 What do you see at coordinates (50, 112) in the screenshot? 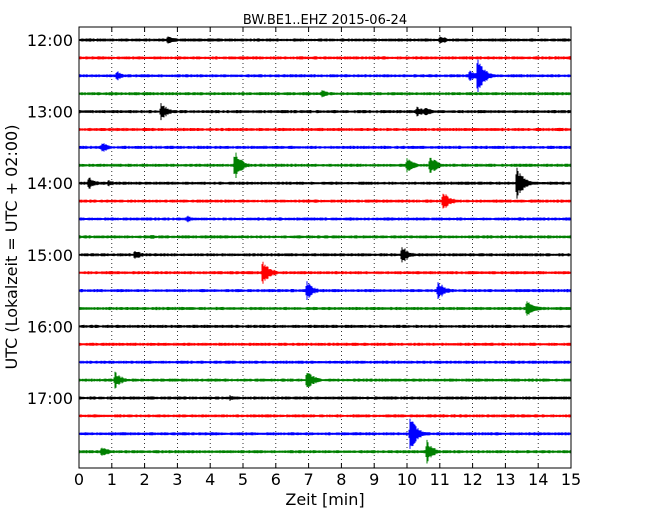
I see `y-tick-label: 13:00` at bounding box center [50, 112].